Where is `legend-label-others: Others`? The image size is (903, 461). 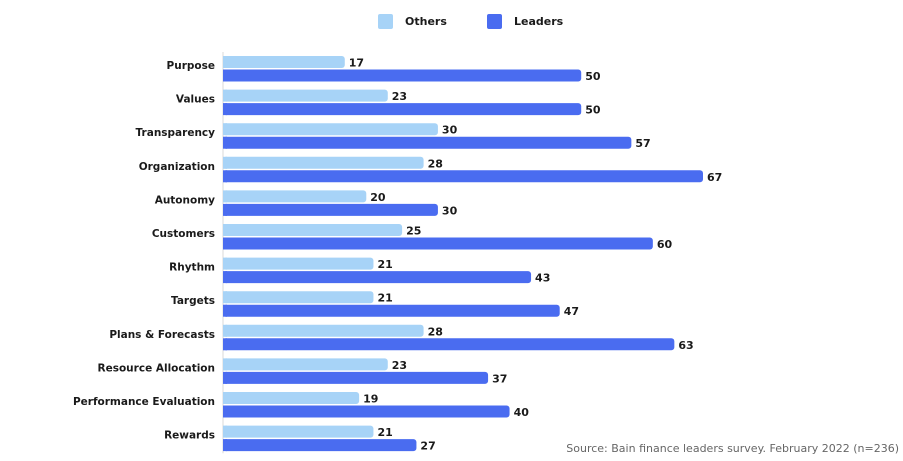
legend-label-others: Others is located at coordinates (426, 21).